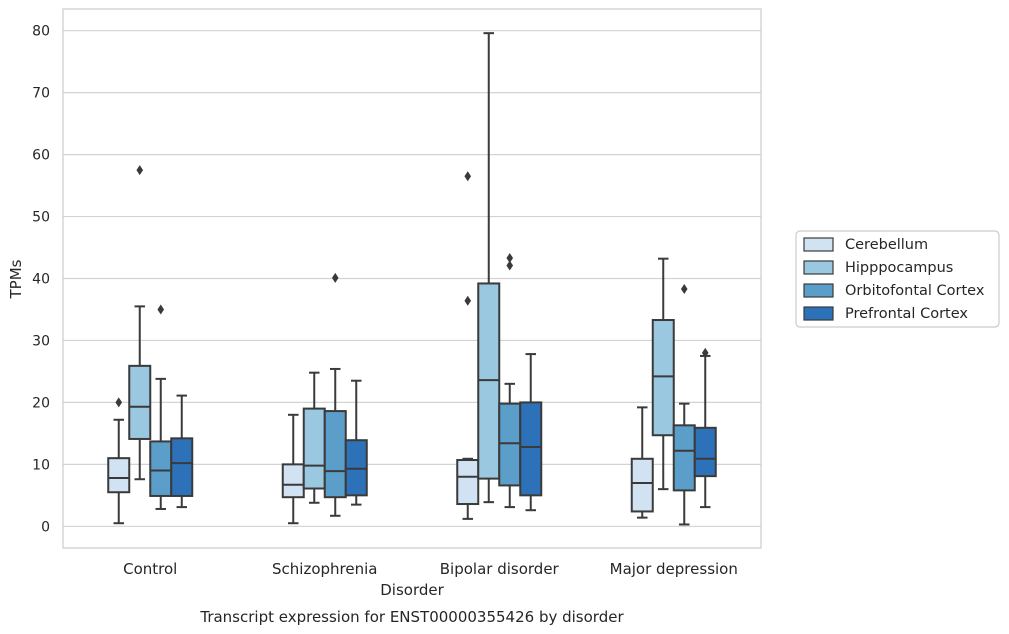  I want to click on y-tick-label: 30, so click(41, 341).